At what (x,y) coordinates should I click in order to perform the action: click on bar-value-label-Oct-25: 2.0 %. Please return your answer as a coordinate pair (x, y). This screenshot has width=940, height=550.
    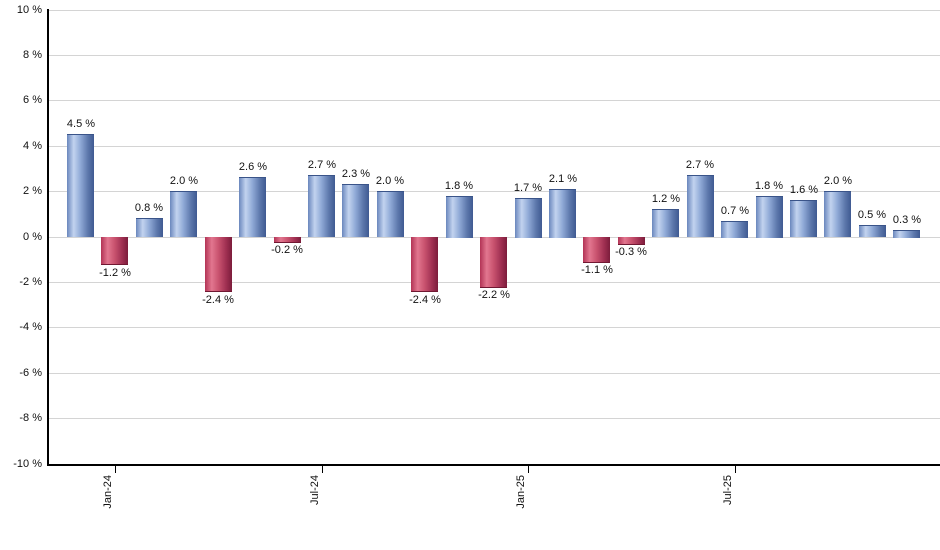
    Looking at the image, I should click on (838, 181).